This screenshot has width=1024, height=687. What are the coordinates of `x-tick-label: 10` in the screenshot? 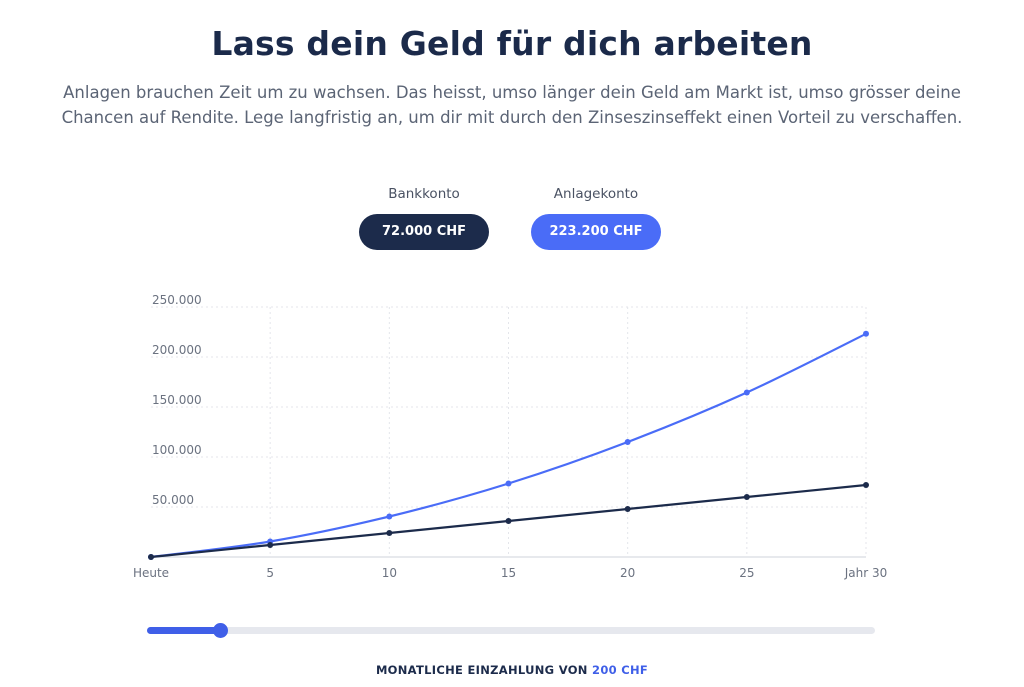 It's located at (389, 573).